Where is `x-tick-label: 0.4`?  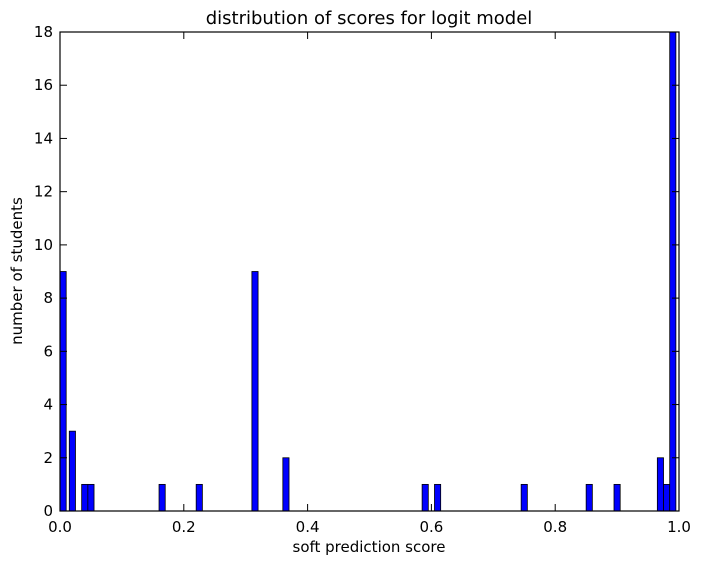 x-tick-label: 0.4 is located at coordinates (308, 527).